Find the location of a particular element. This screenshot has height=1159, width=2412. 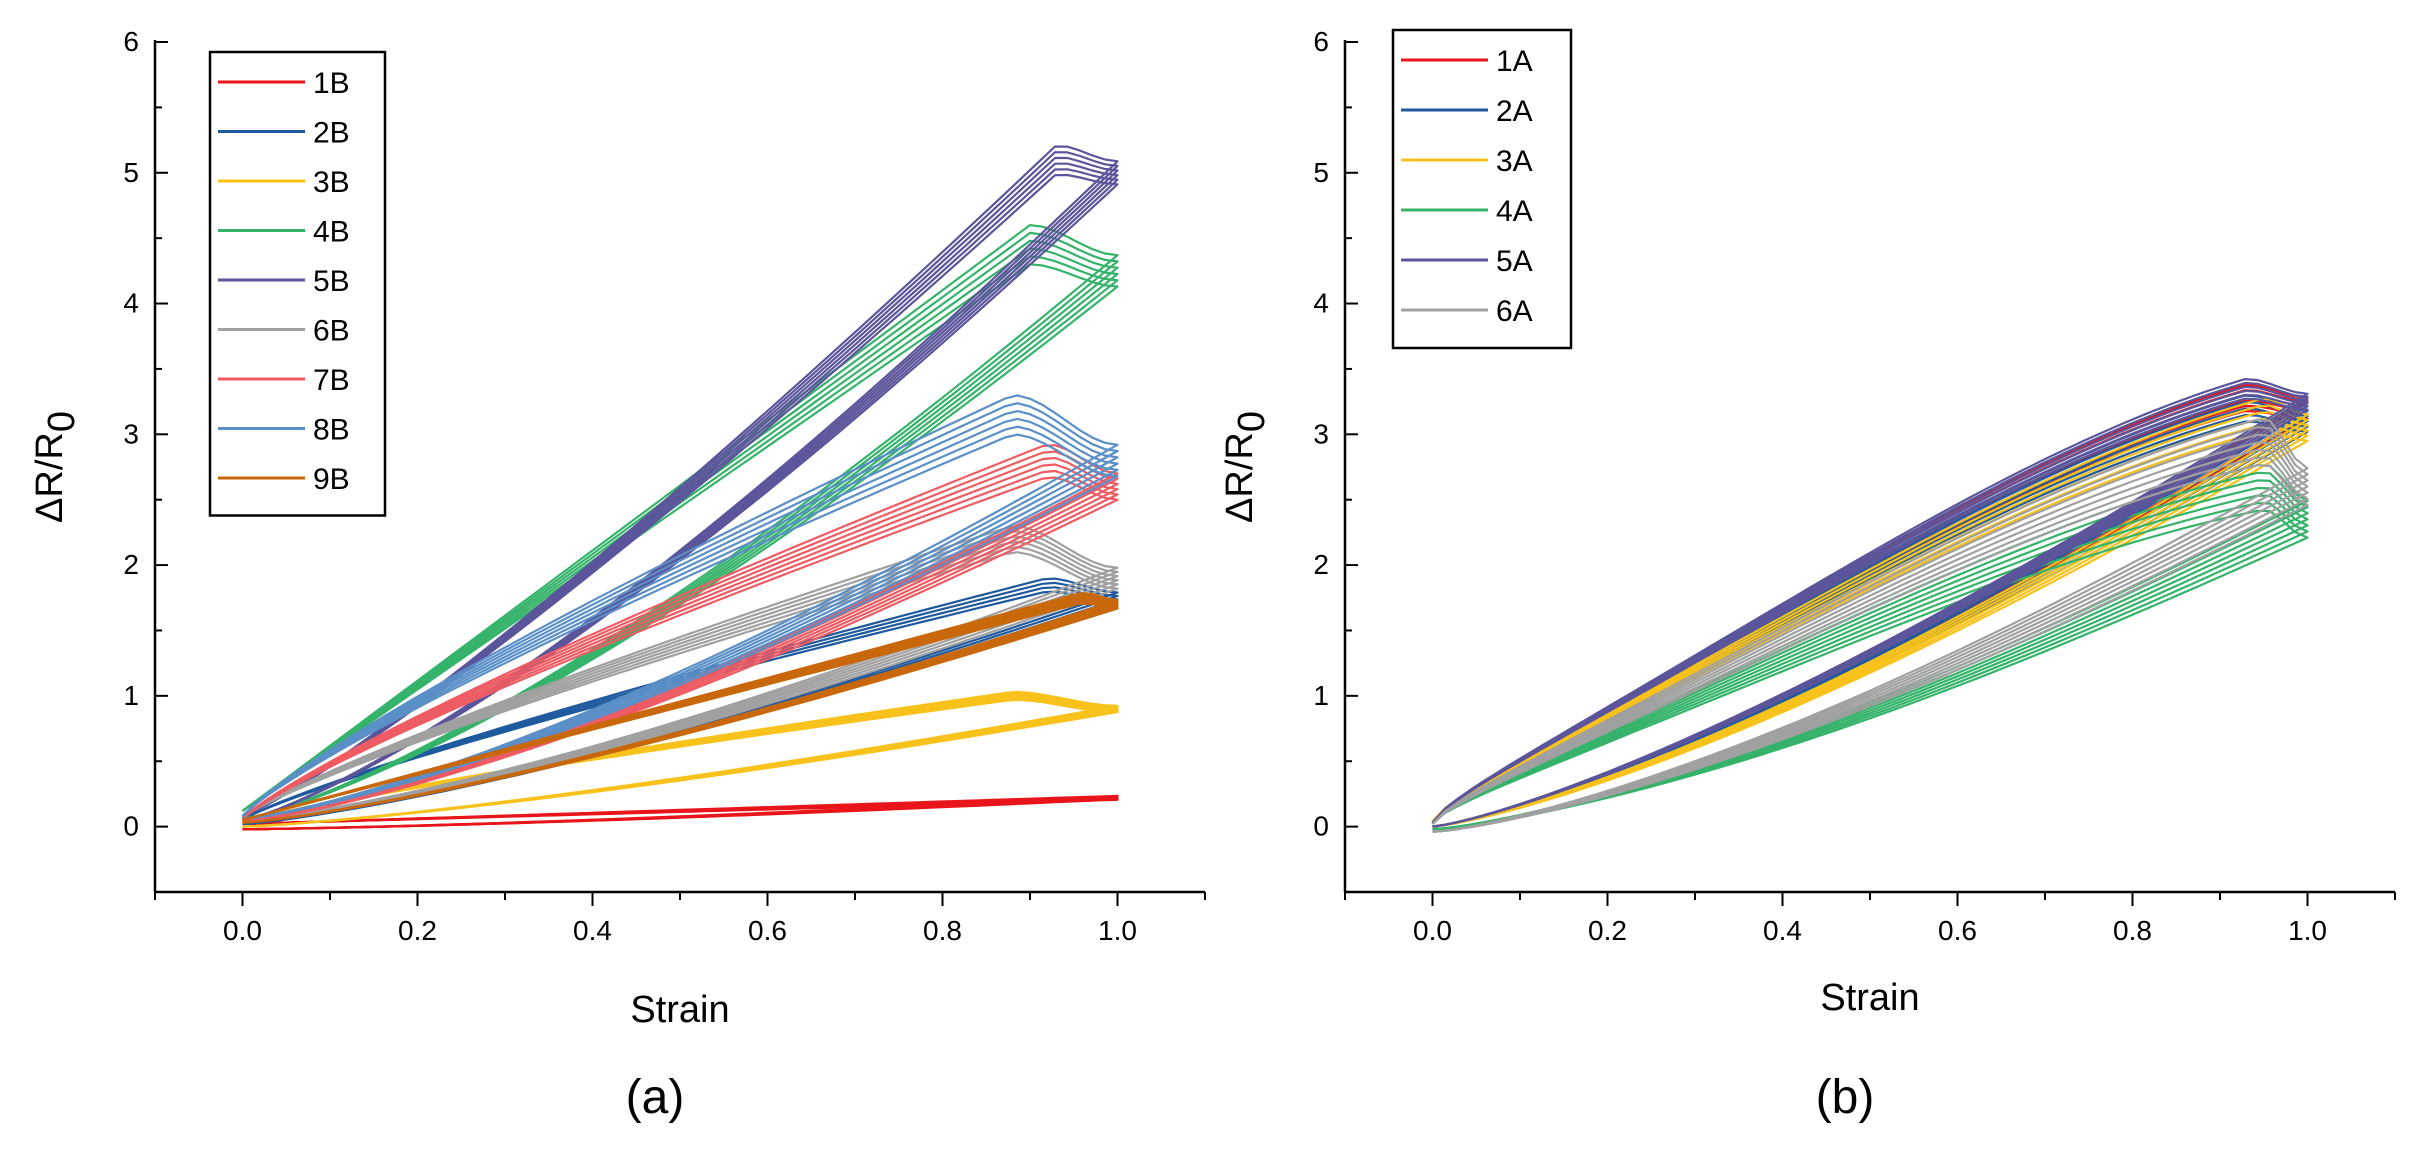

legend-label-4B: 4B is located at coordinates (331, 232).